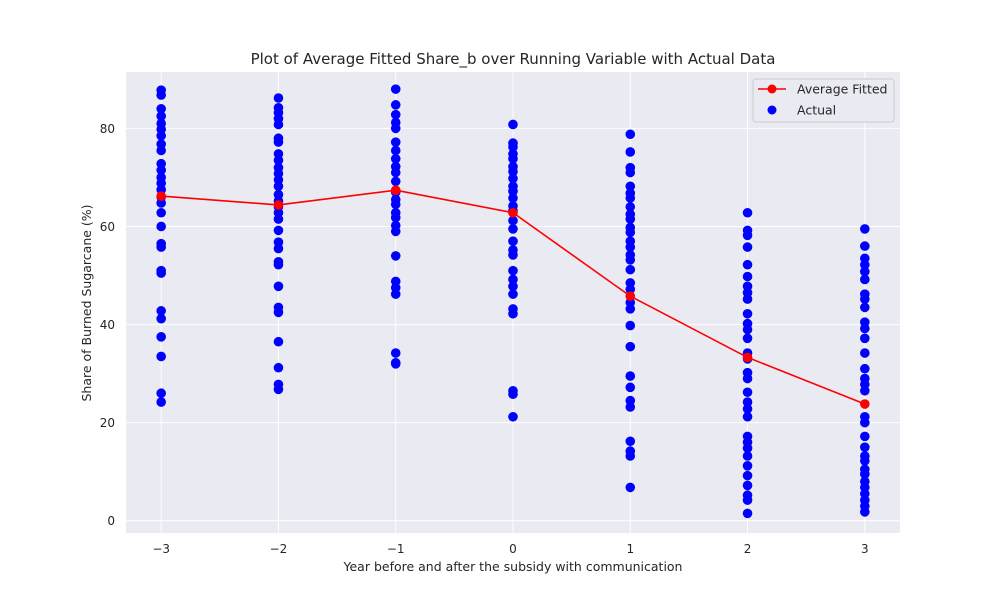 Image resolution: width=1000 pixels, height=600 pixels. What do you see at coordinates (107, 423) in the screenshot?
I see `y-tick-label: 20` at bounding box center [107, 423].